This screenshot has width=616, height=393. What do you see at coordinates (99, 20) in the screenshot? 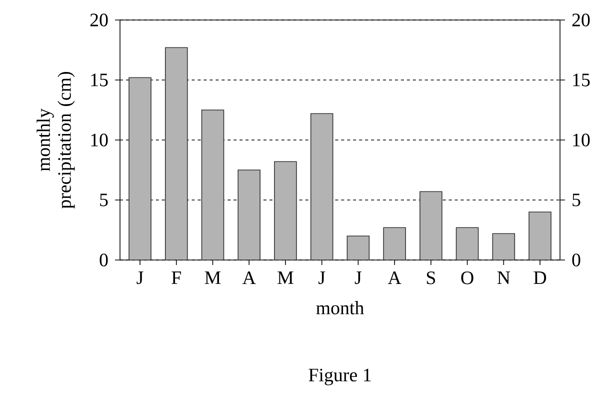
I see `y-tick-label: 20` at bounding box center [99, 20].